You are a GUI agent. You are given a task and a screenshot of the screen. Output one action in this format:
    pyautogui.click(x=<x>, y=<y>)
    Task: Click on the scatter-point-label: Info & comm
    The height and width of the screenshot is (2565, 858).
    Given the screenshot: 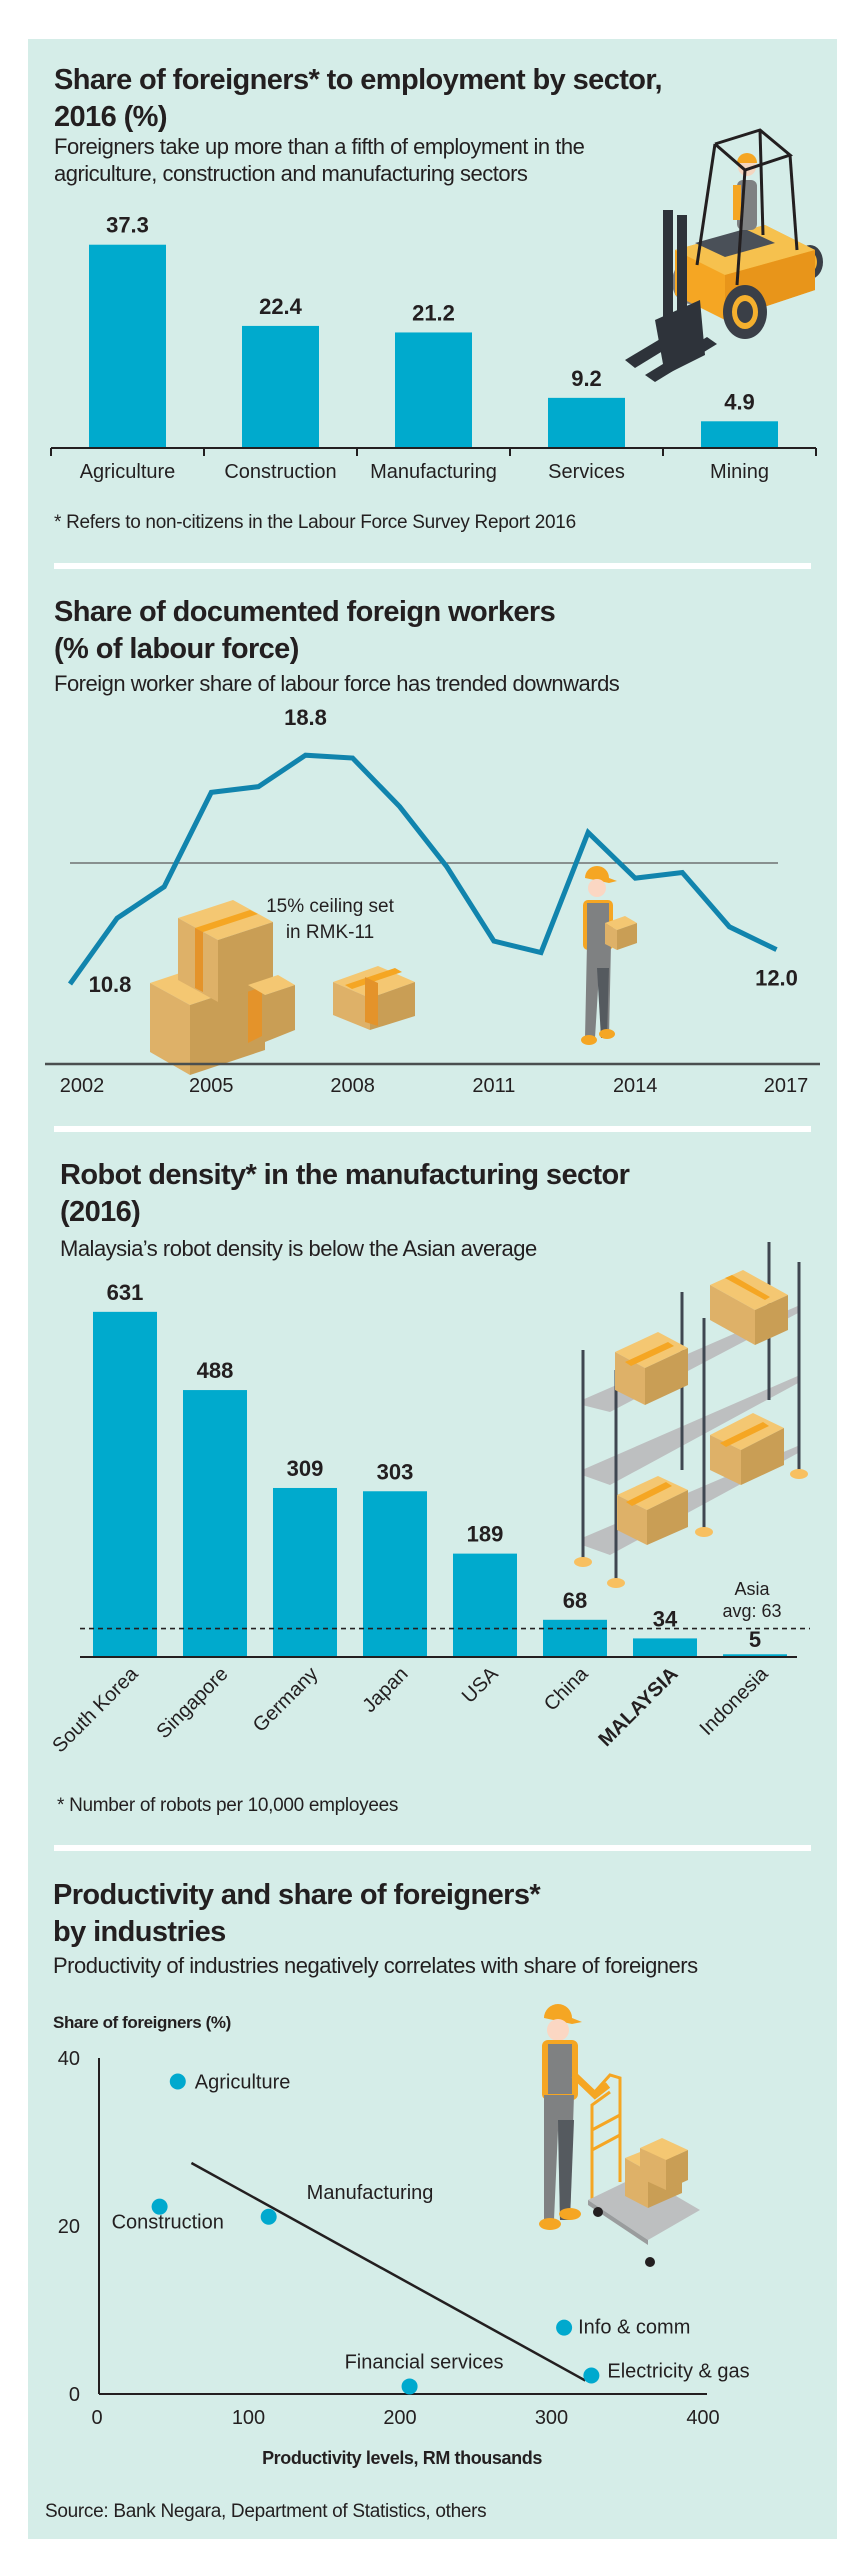 What is the action you would take?
    pyautogui.click(x=634, y=2328)
    